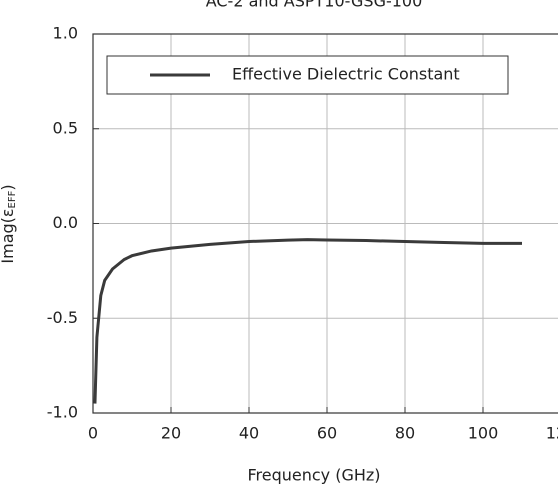 This screenshot has height=490, width=558. Describe the element at coordinates (65, 222) in the screenshot. I see `y-tick-label: 0.0` at that location.